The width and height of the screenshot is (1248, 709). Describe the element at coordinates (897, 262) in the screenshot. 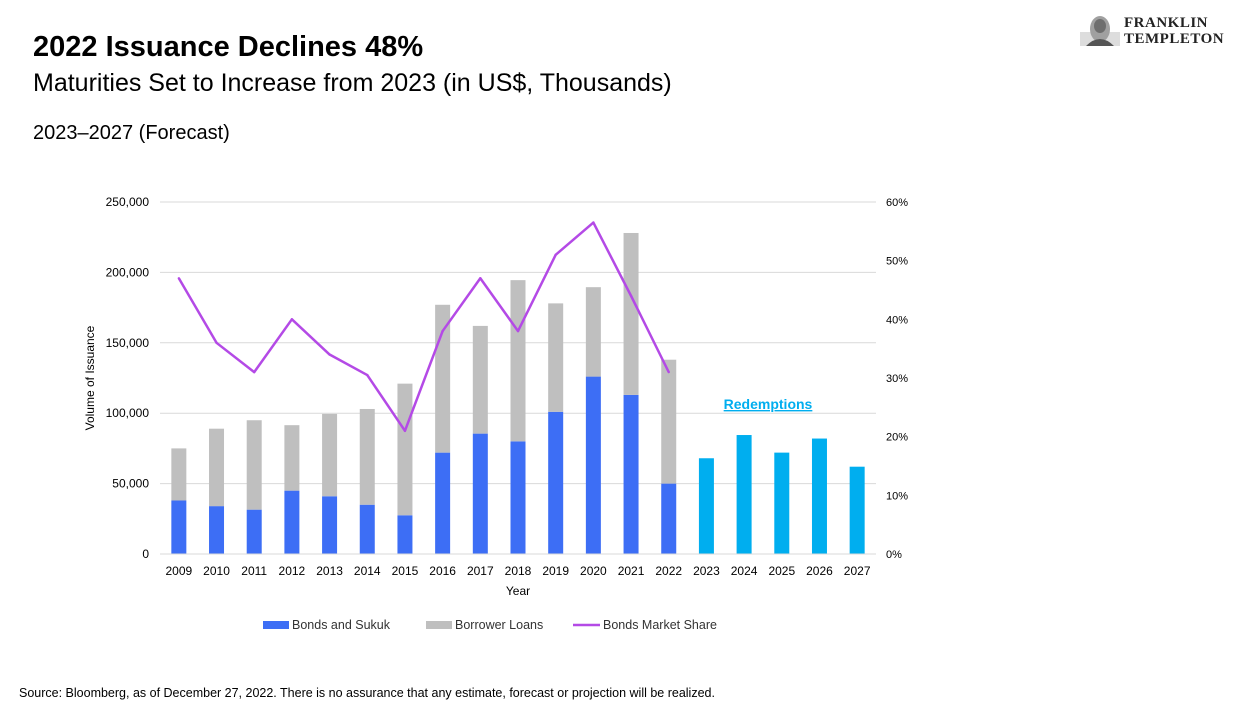

I see `y2-tick-label: 50%` at that location.